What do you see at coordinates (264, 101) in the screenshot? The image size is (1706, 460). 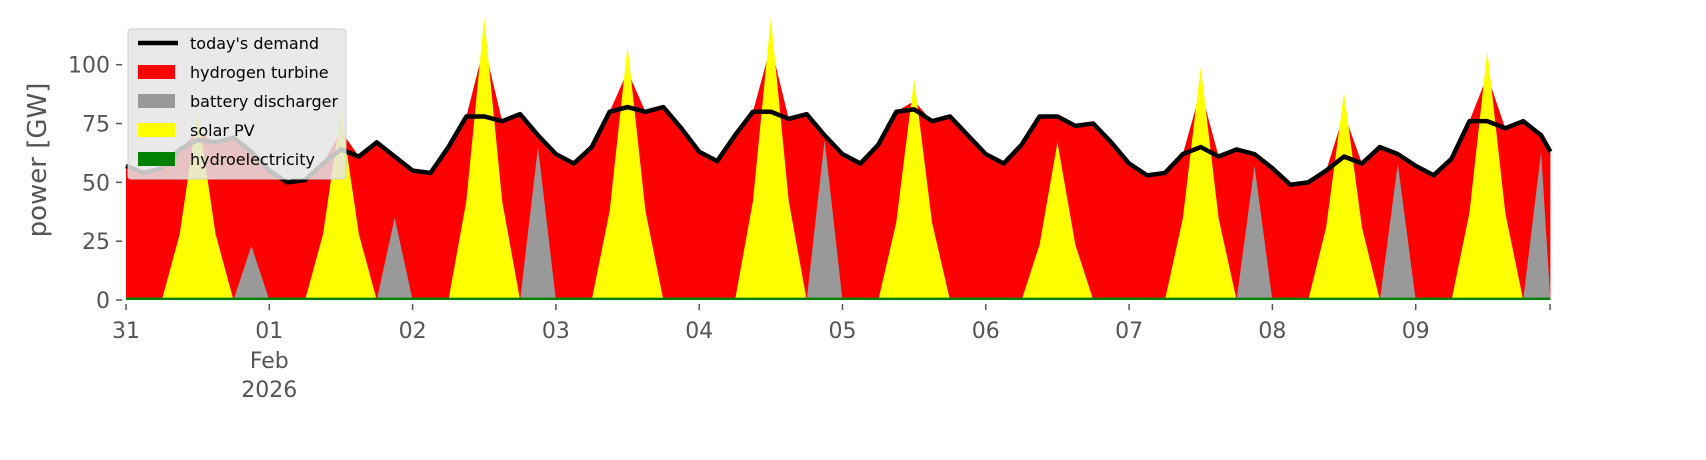 I see `legend-label: battery discharger` at bounding box center [264, 101].